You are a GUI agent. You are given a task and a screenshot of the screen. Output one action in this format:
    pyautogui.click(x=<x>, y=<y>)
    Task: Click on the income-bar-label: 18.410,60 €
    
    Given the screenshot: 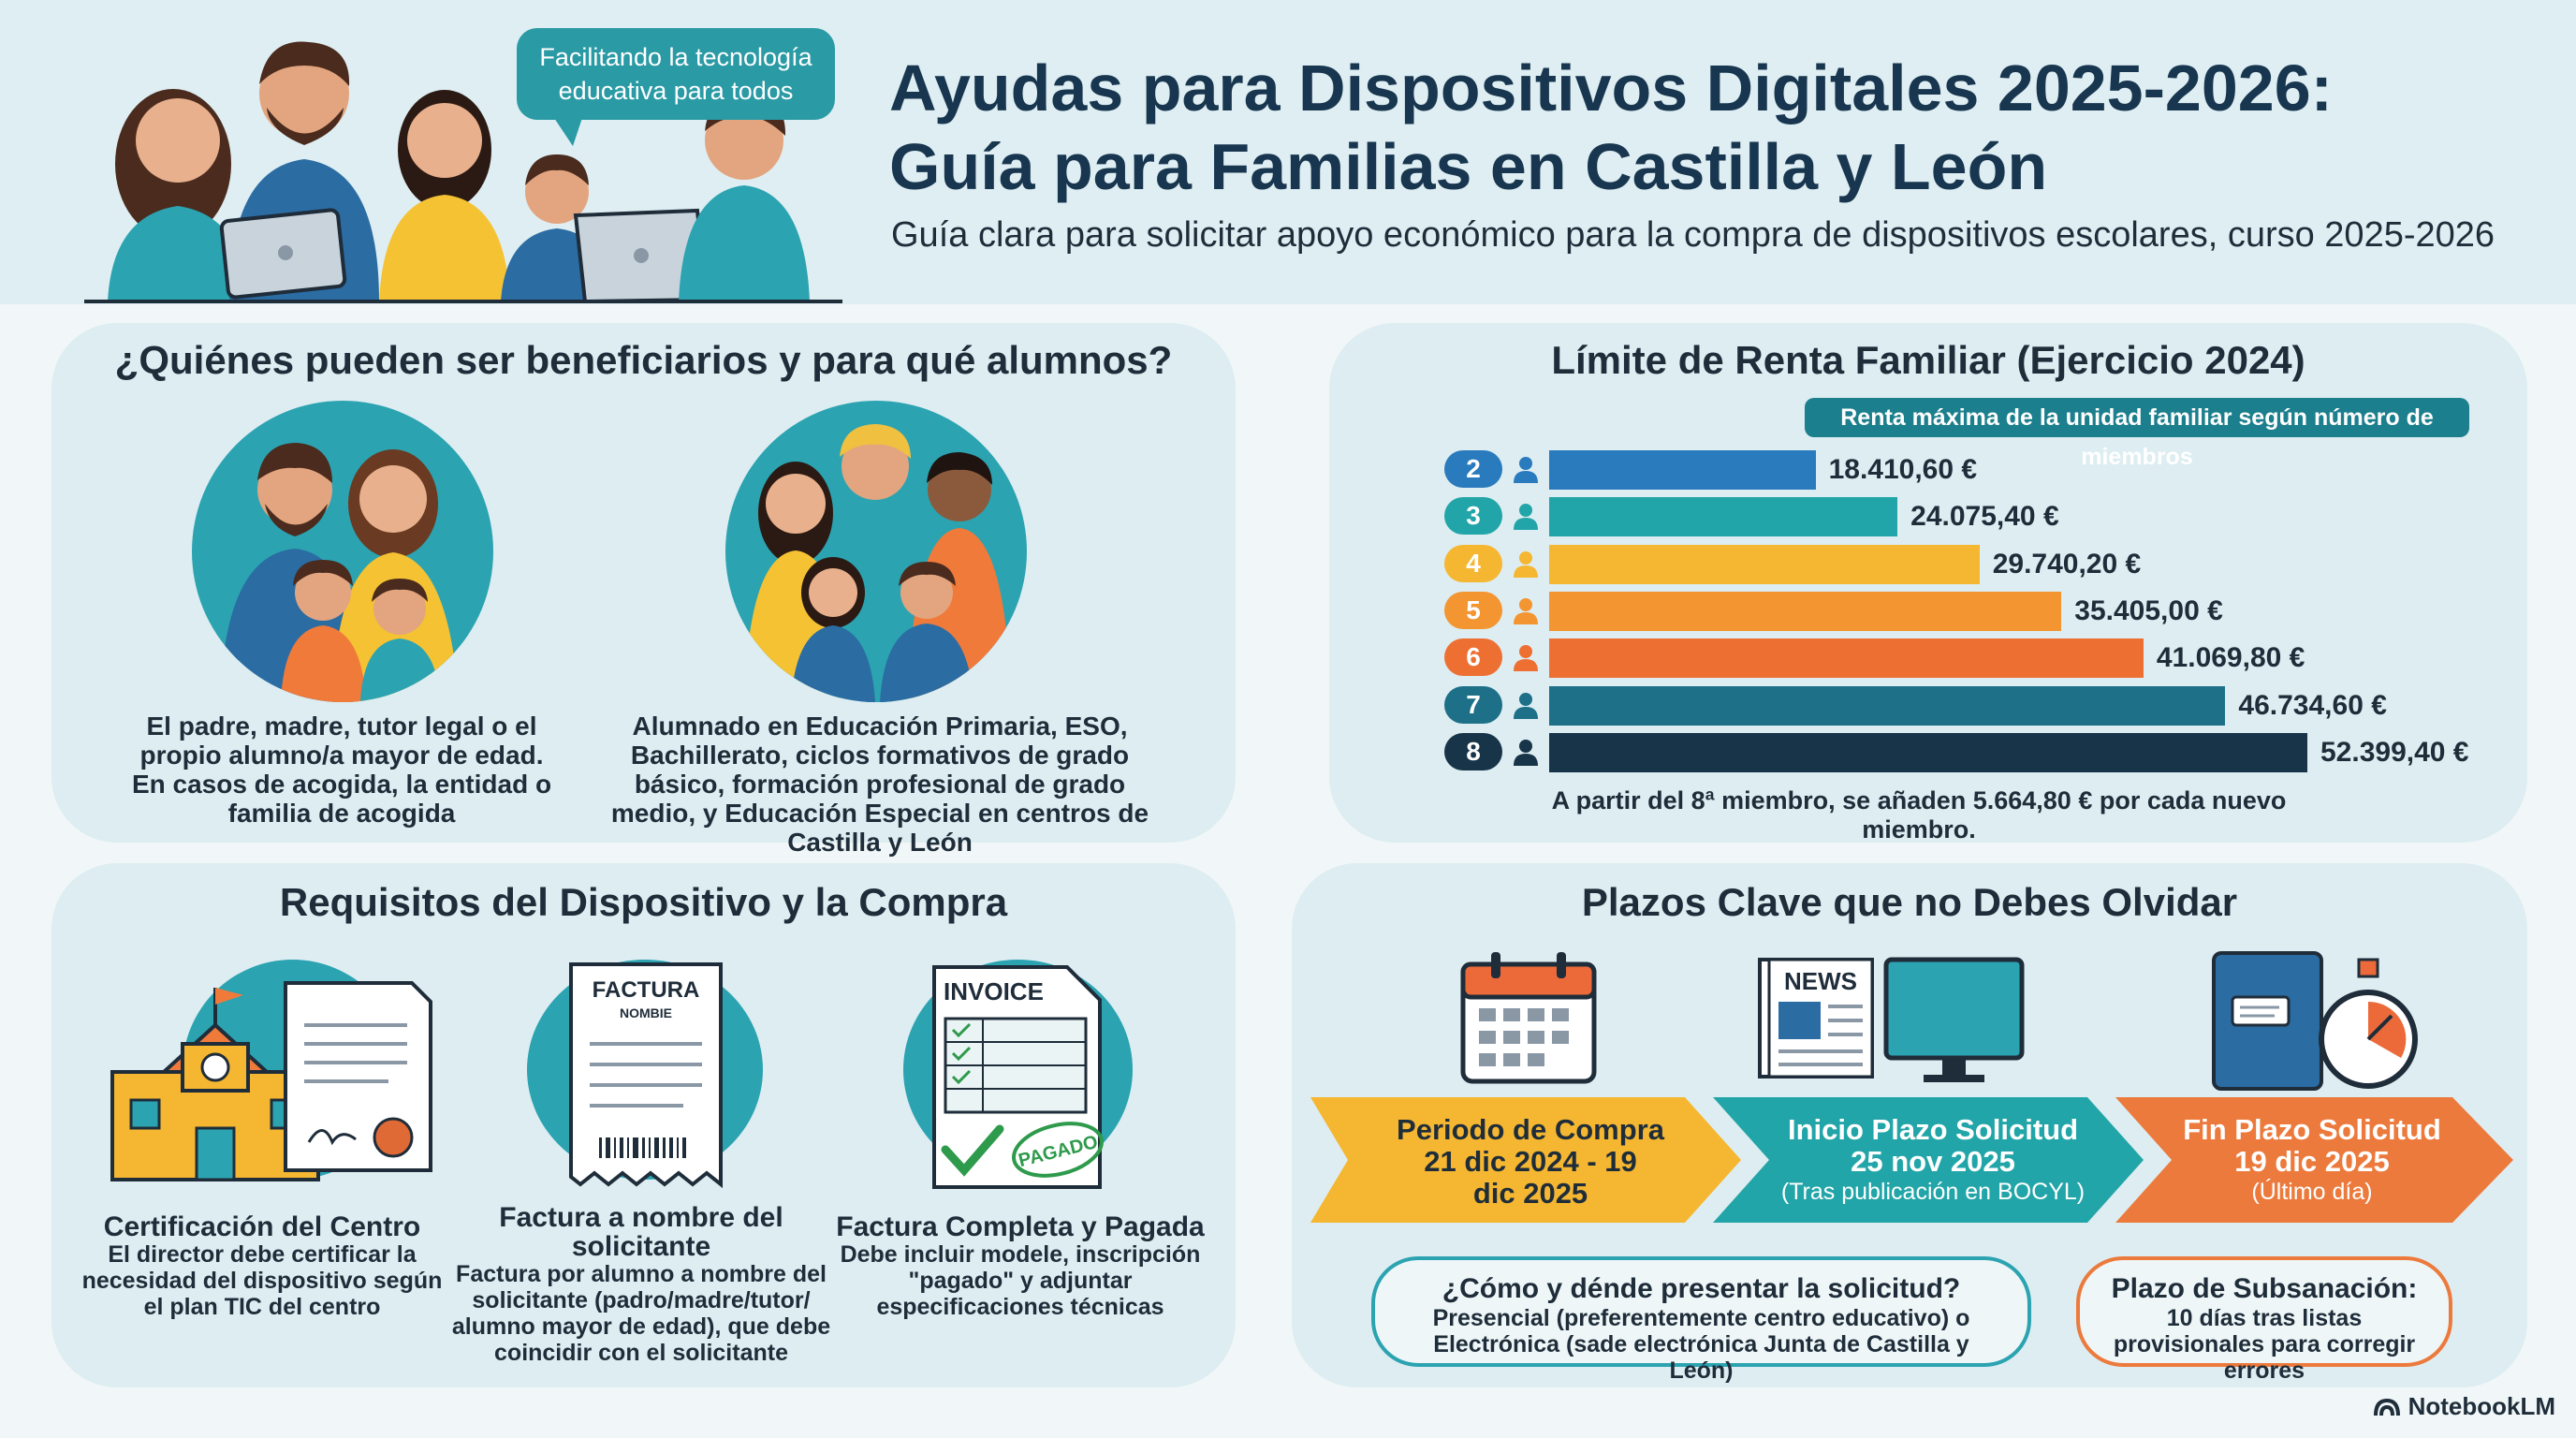 What is the action you would take?
    pyautogui.click(x=1903, y=469)
    